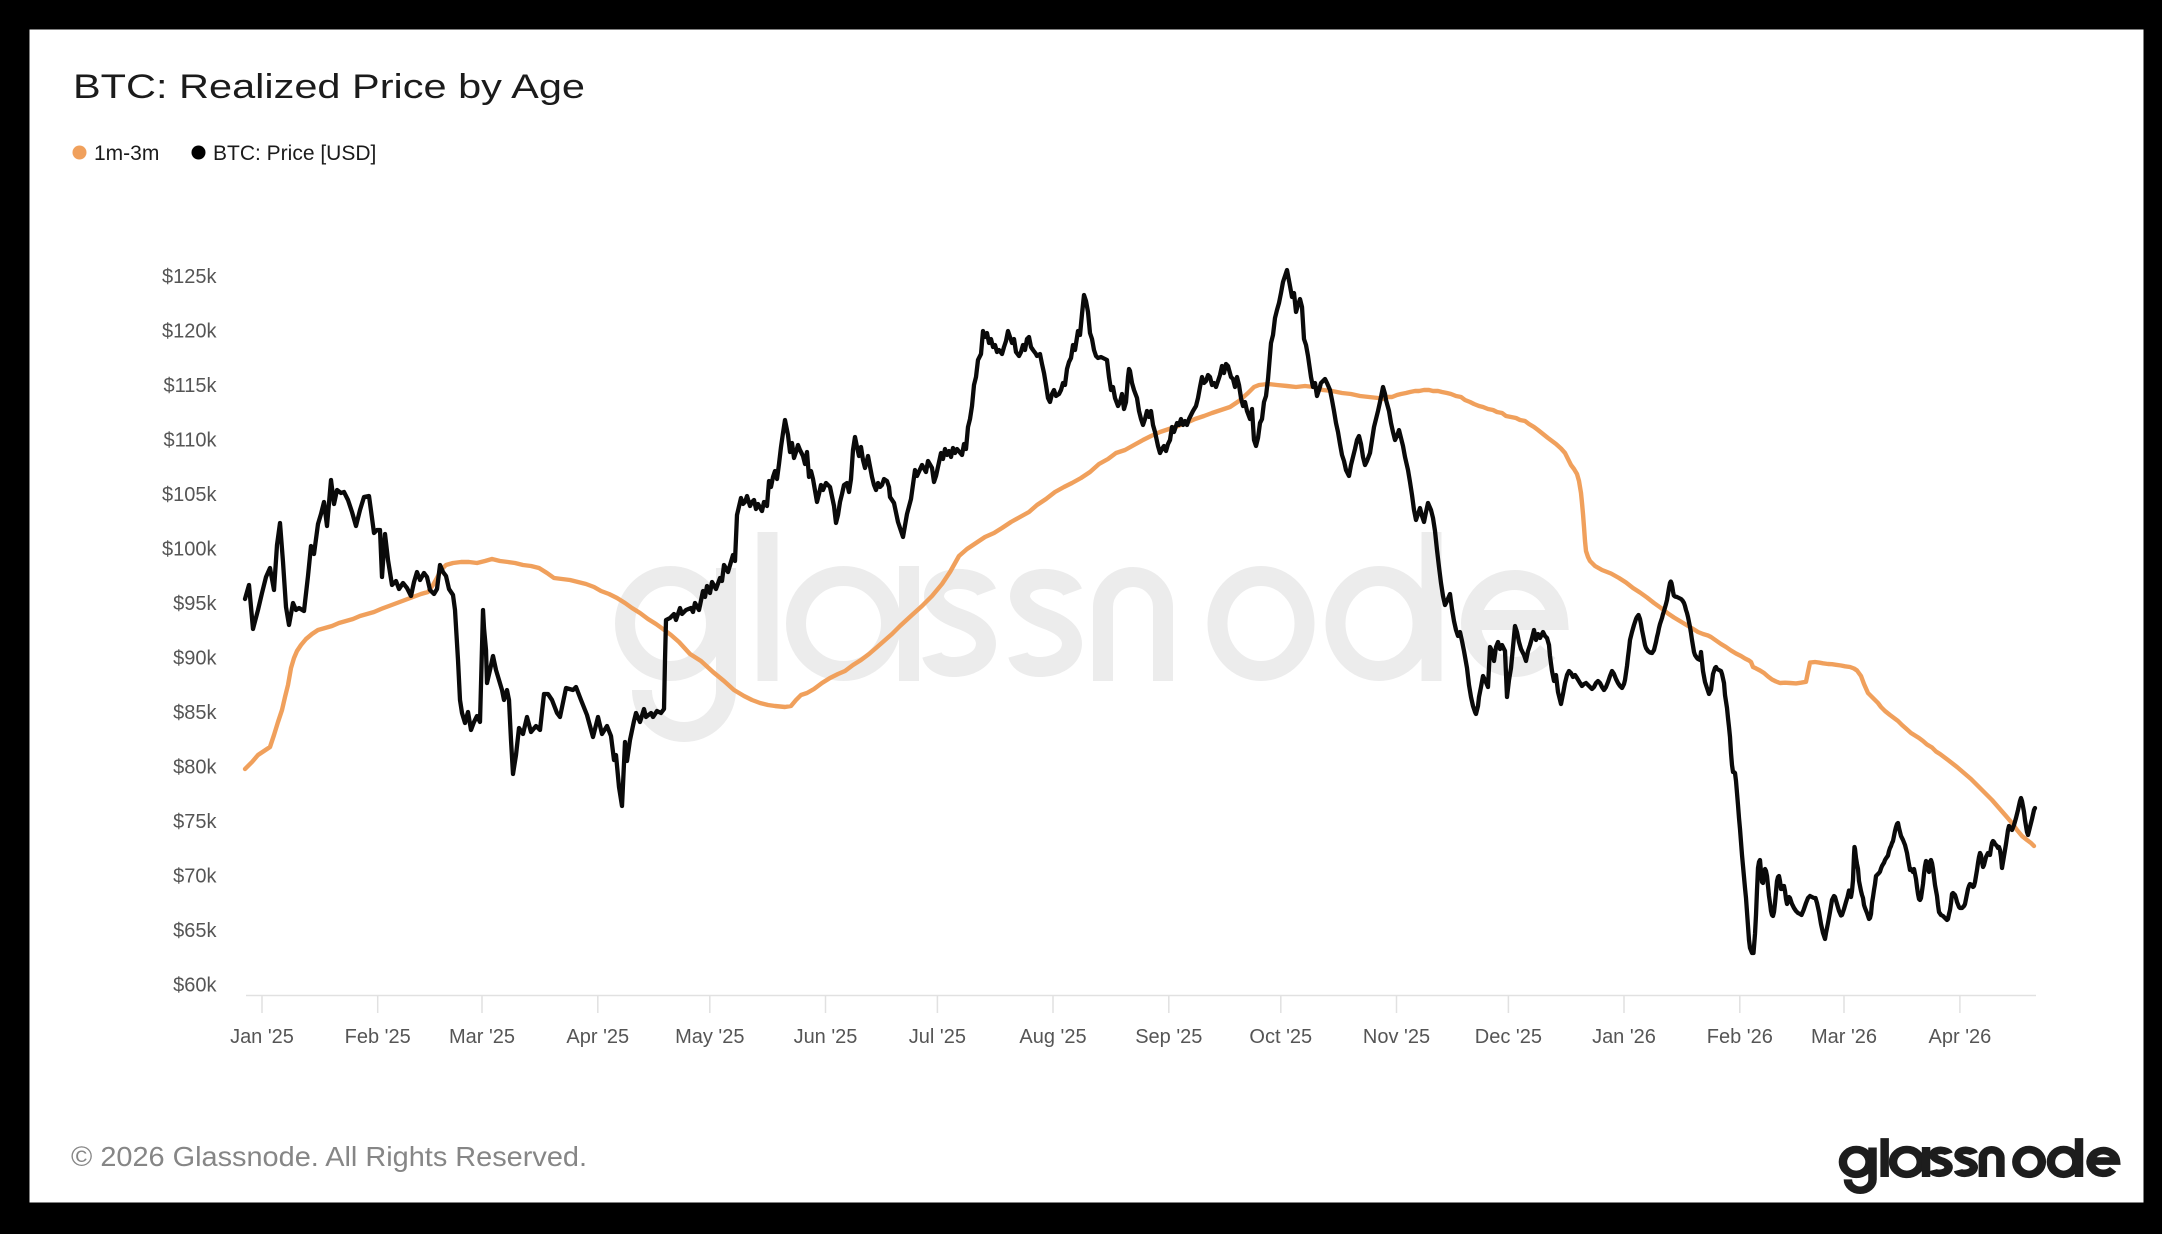 The image size is (2162, 1234). What do you see at coordinates (482, 1037) in the screenshot?
I see `svg-text: Mar '25` at bounding box center [482, 1037].